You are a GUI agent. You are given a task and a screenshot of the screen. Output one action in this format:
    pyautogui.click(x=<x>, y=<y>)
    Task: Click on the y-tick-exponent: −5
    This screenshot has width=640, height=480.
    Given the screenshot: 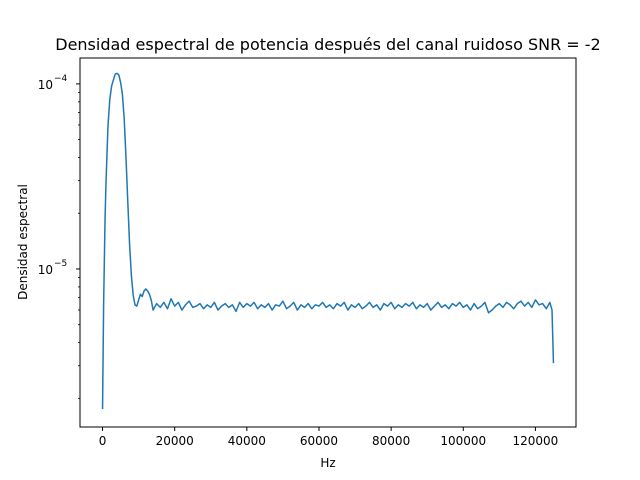 What is the action you would take?
    pyautogui.click(x=60, y=264)
    